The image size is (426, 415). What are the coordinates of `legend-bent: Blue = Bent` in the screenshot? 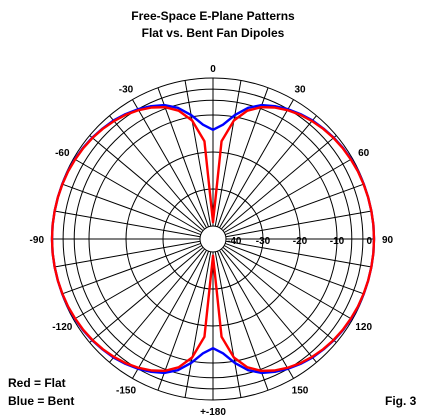 It's located at (41, 401).